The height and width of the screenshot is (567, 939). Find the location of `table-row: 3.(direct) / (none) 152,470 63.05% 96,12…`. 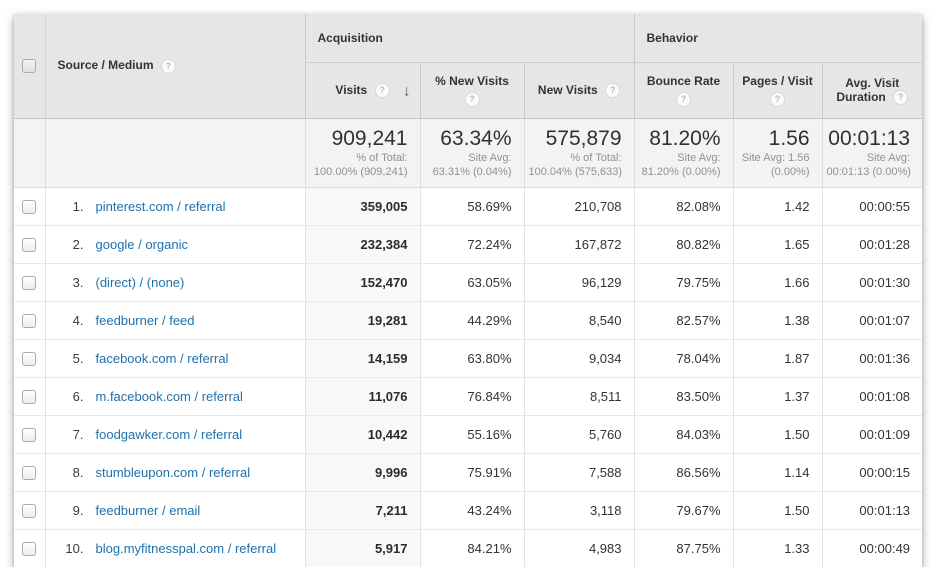

table-row: 3.(direct) / (none) 152,470 63.05% 96,12… is located at coordinates (468, 283).